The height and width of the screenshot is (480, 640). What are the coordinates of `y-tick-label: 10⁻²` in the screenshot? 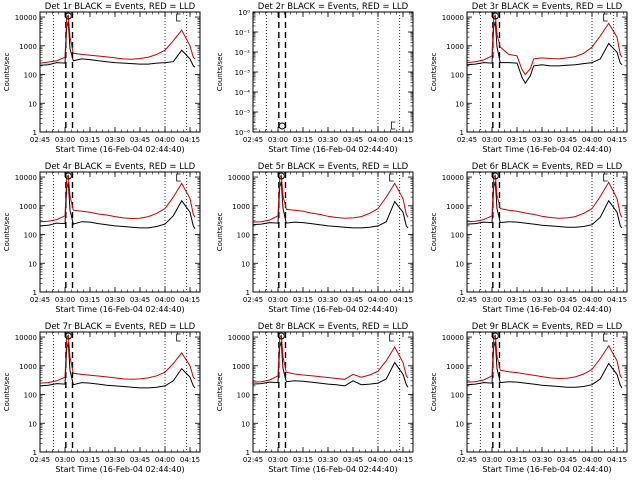 It's located at (243, 53).